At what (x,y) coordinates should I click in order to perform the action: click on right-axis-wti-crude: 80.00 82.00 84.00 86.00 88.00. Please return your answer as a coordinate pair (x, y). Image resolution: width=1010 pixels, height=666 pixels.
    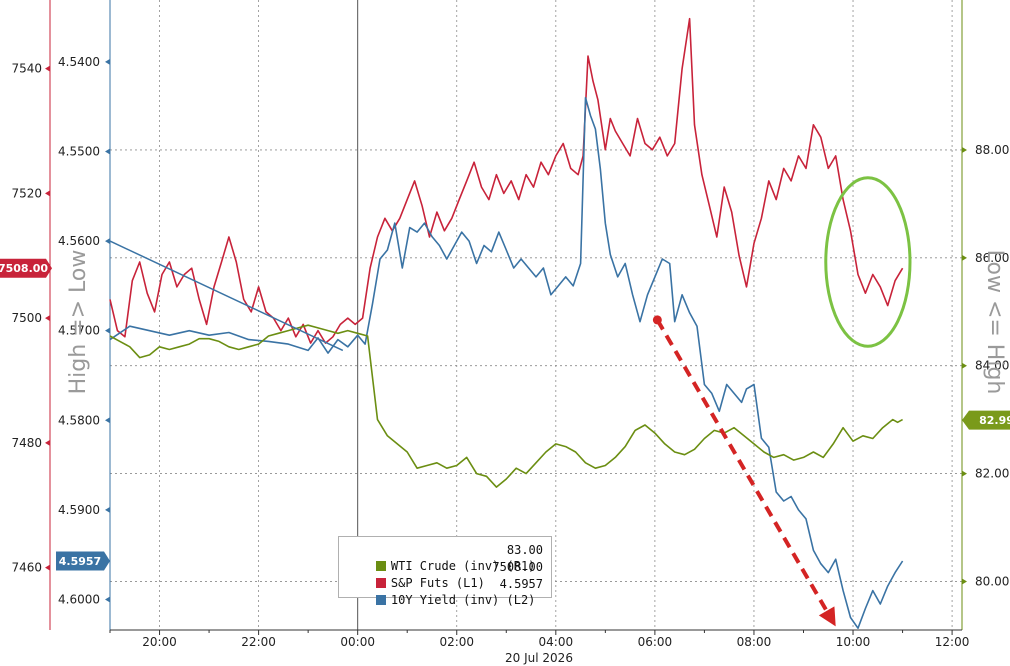
    Looking at the image, I should click on (985, 315).